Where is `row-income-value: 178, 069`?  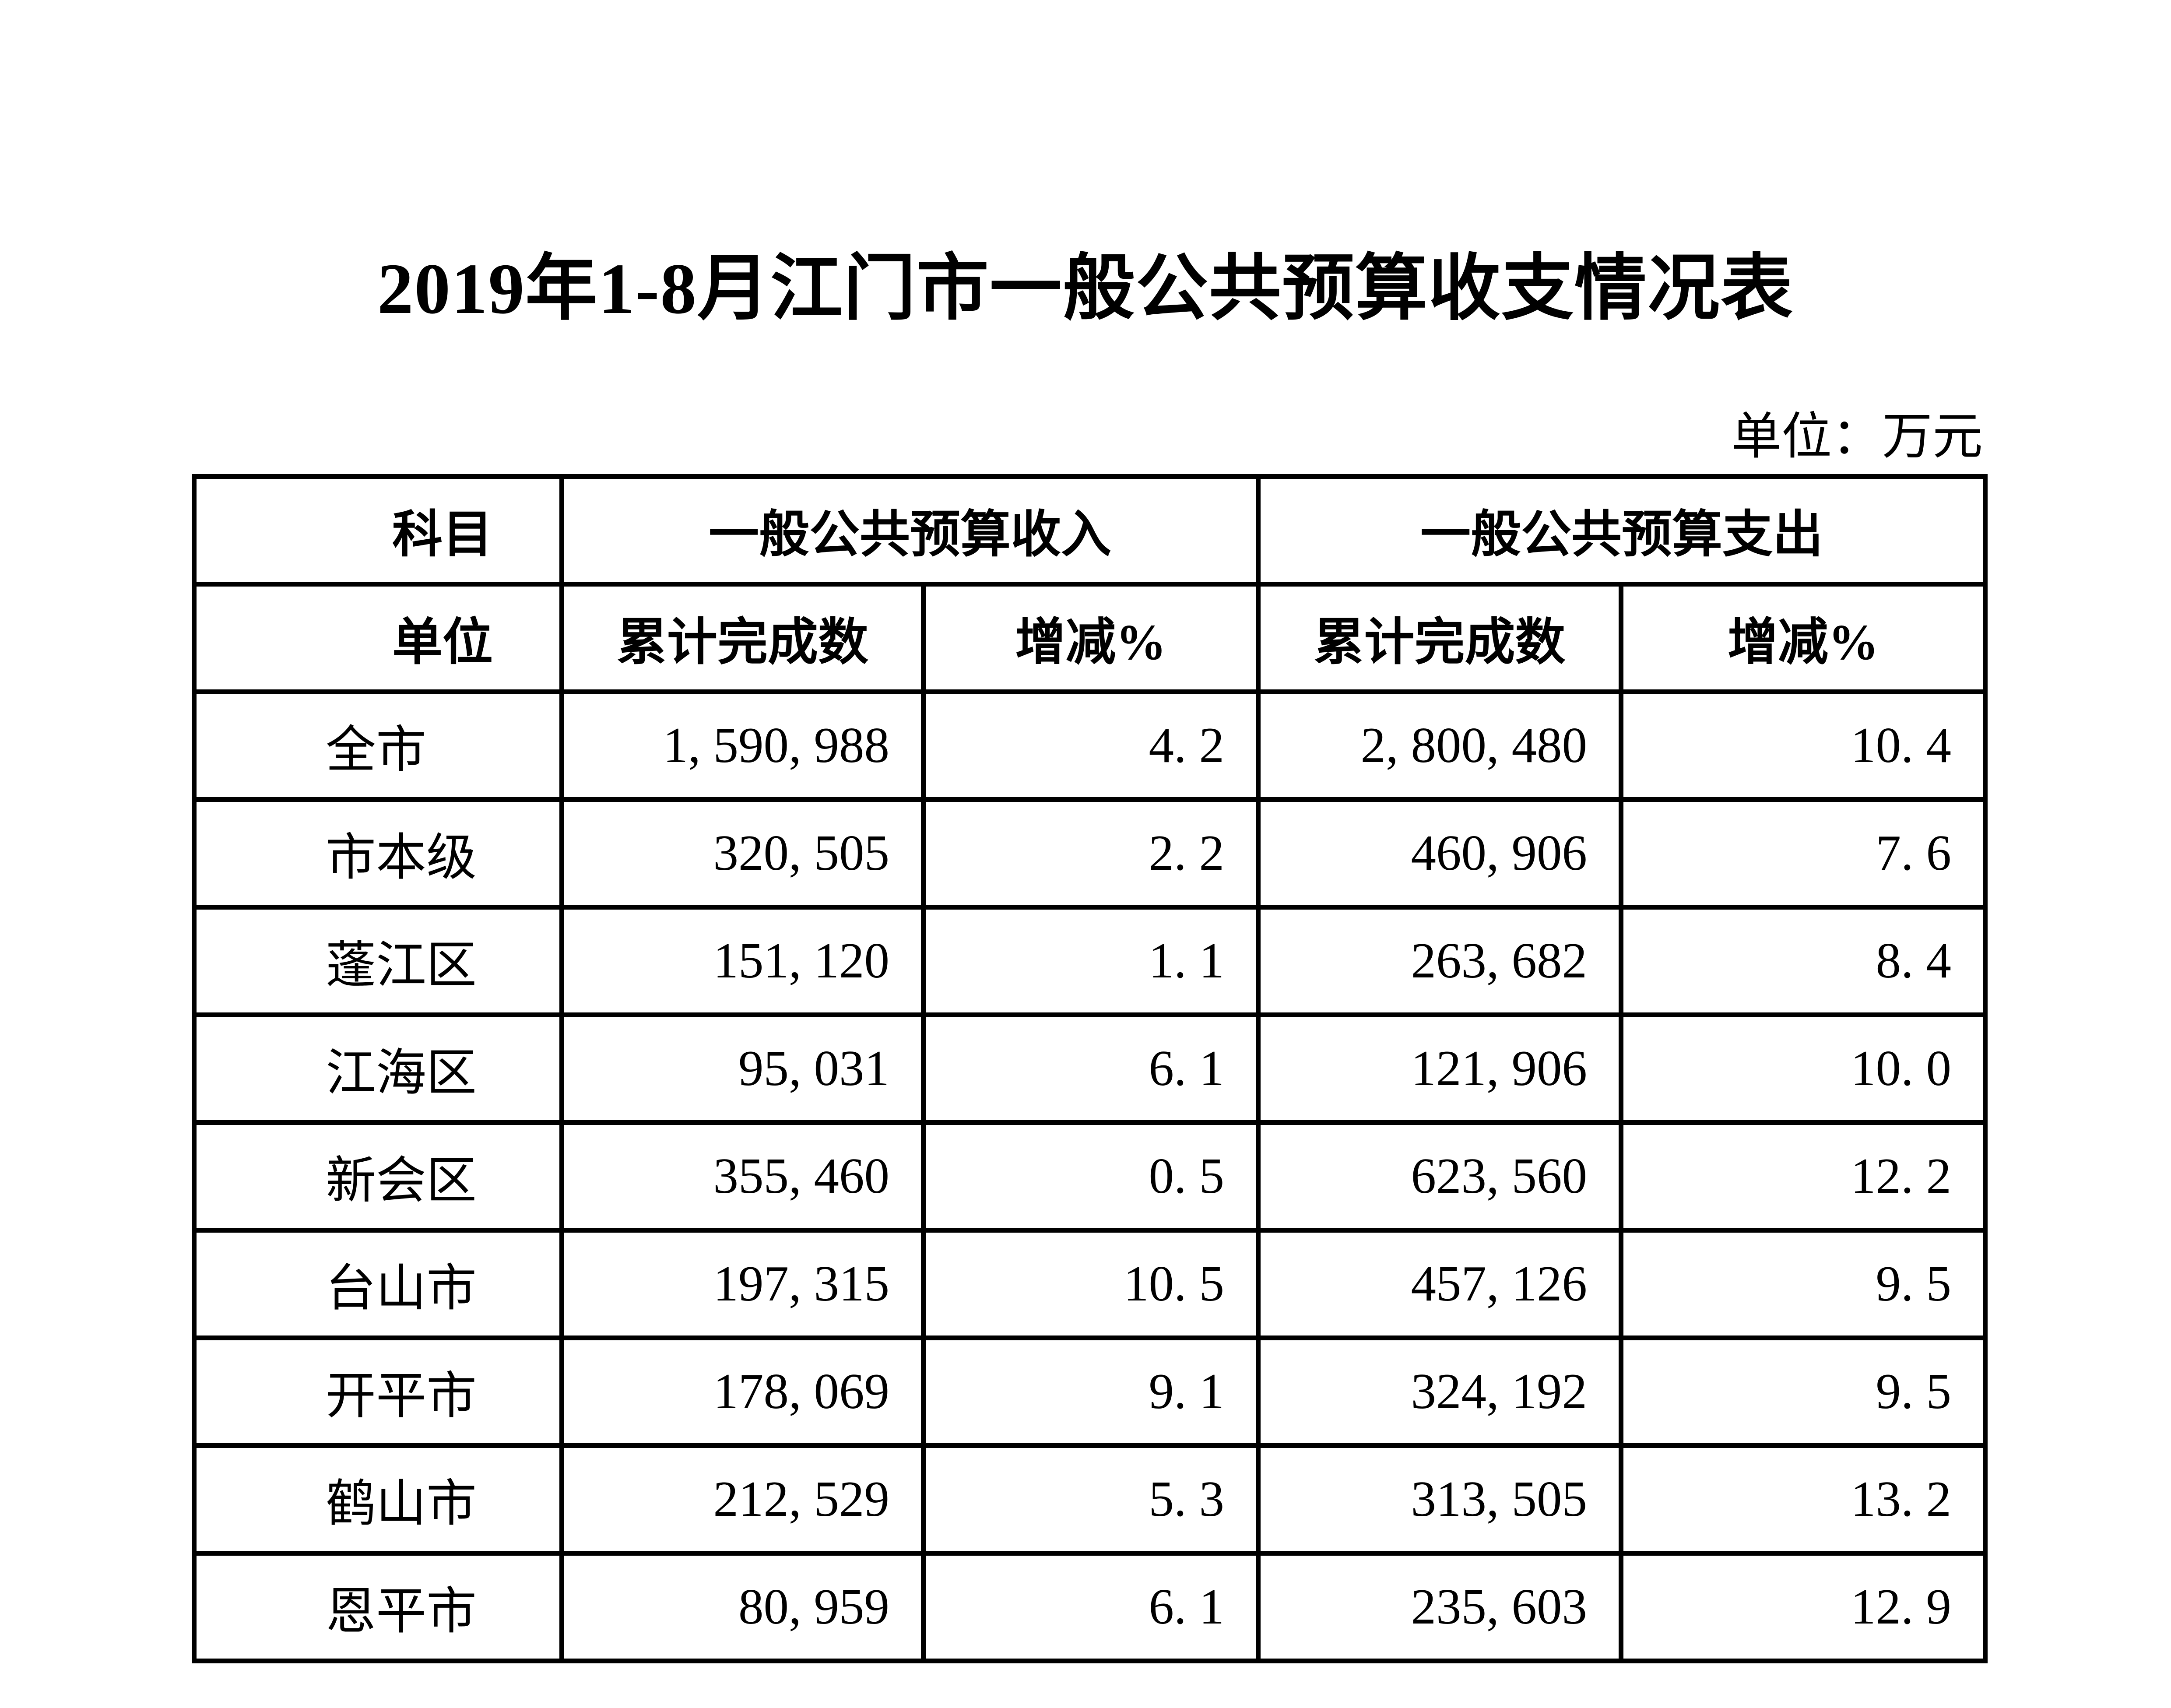 row-income-value: 178, 069 is located at coordinates (742, 1391).